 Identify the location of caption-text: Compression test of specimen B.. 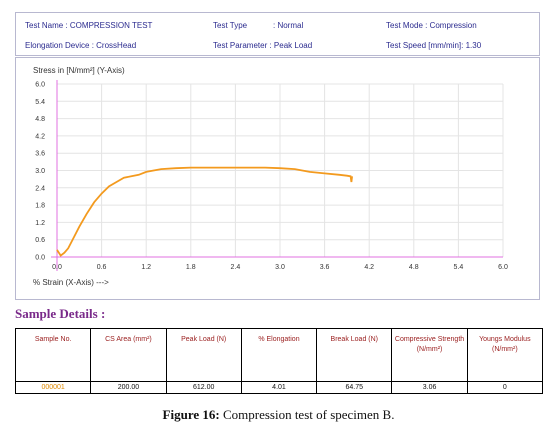
(308, 414).